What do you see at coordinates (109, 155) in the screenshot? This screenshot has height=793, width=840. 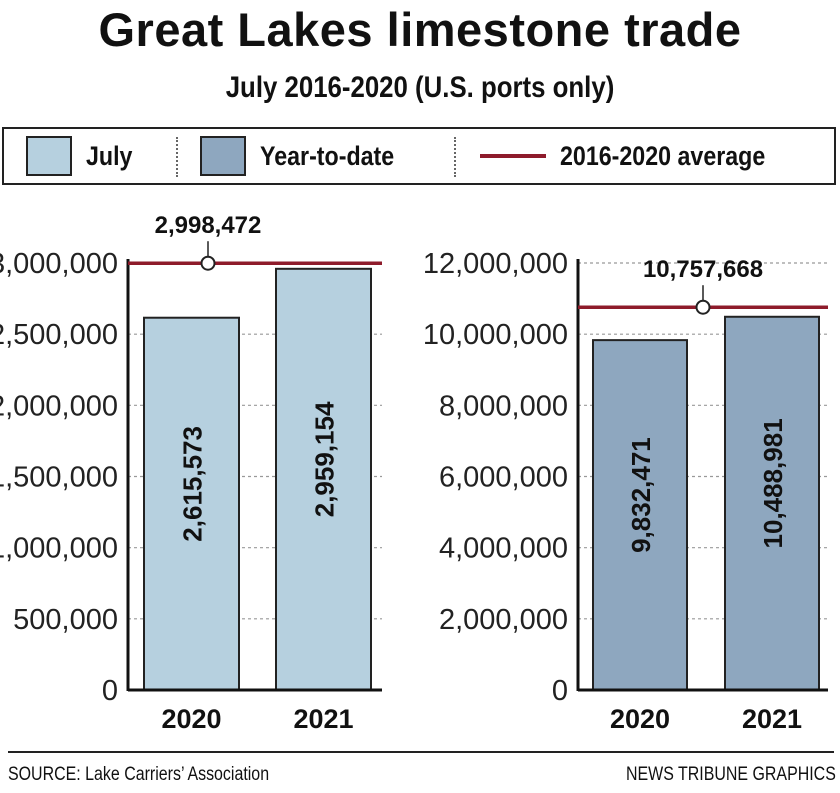 I see `legend-label-july: July` at bounding box center [109, 155].